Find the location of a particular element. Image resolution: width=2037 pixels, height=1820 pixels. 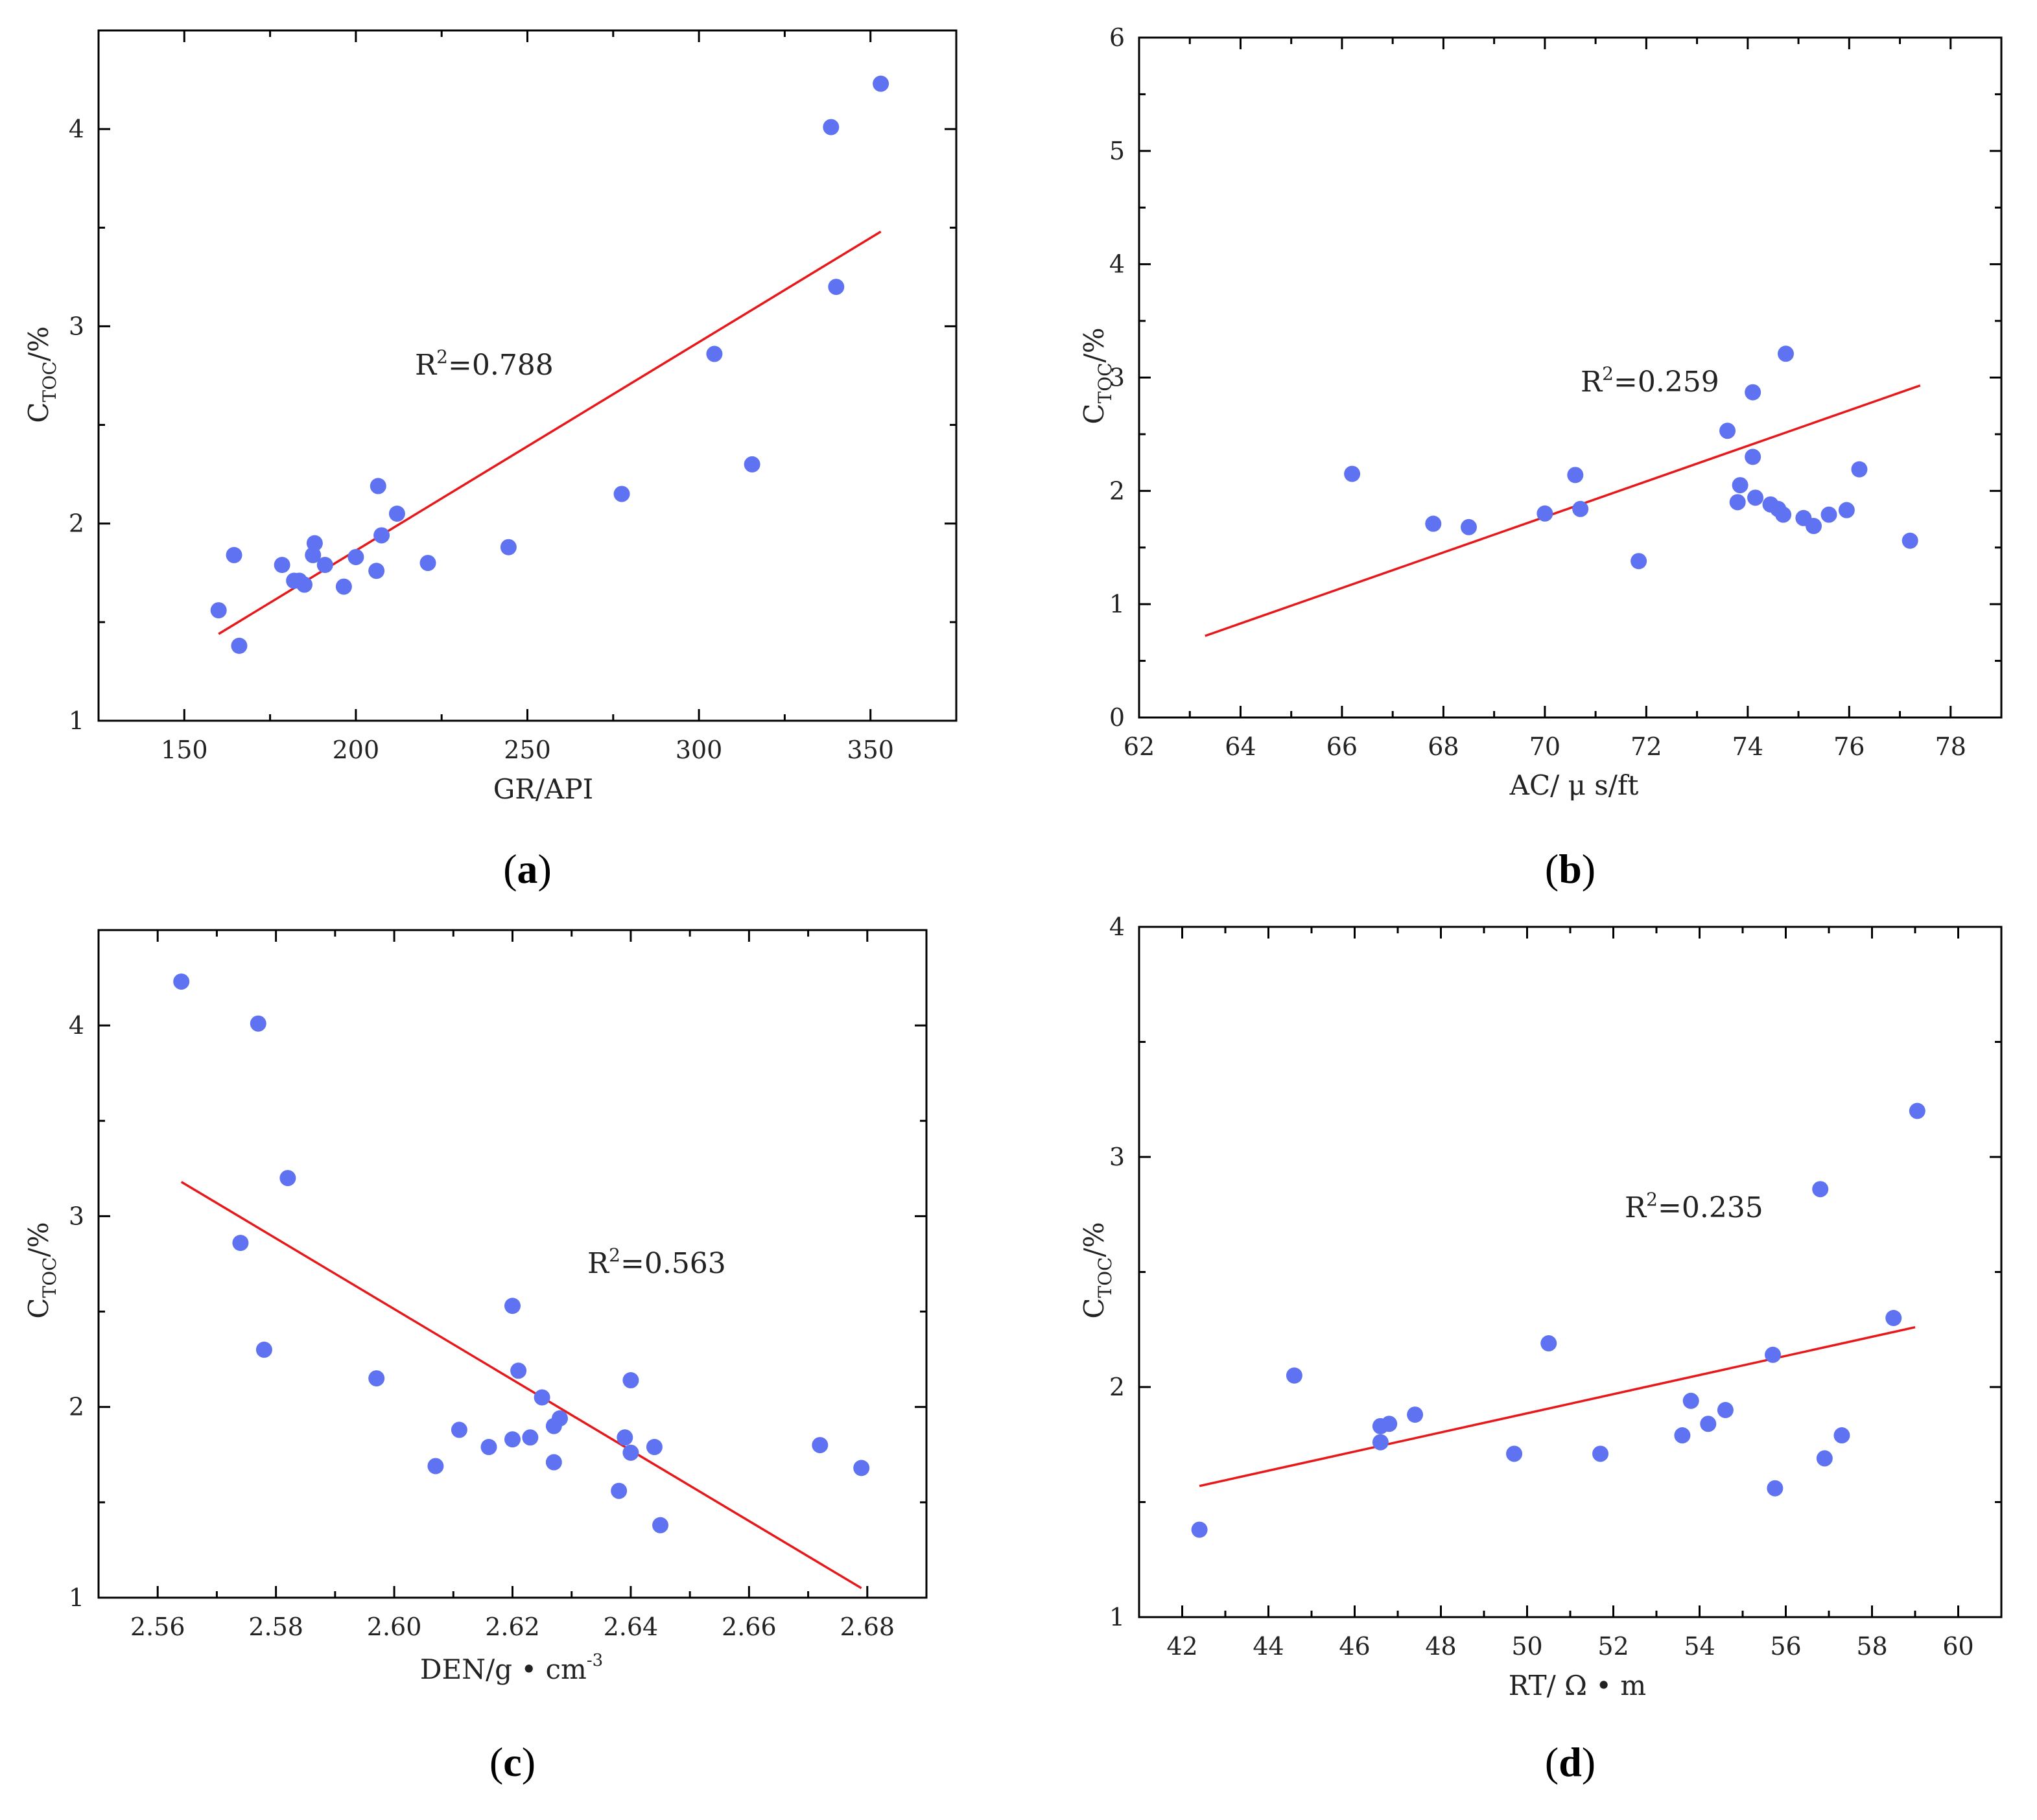

x-tick-label: 2.64 is located at coordinates (631, 1627).